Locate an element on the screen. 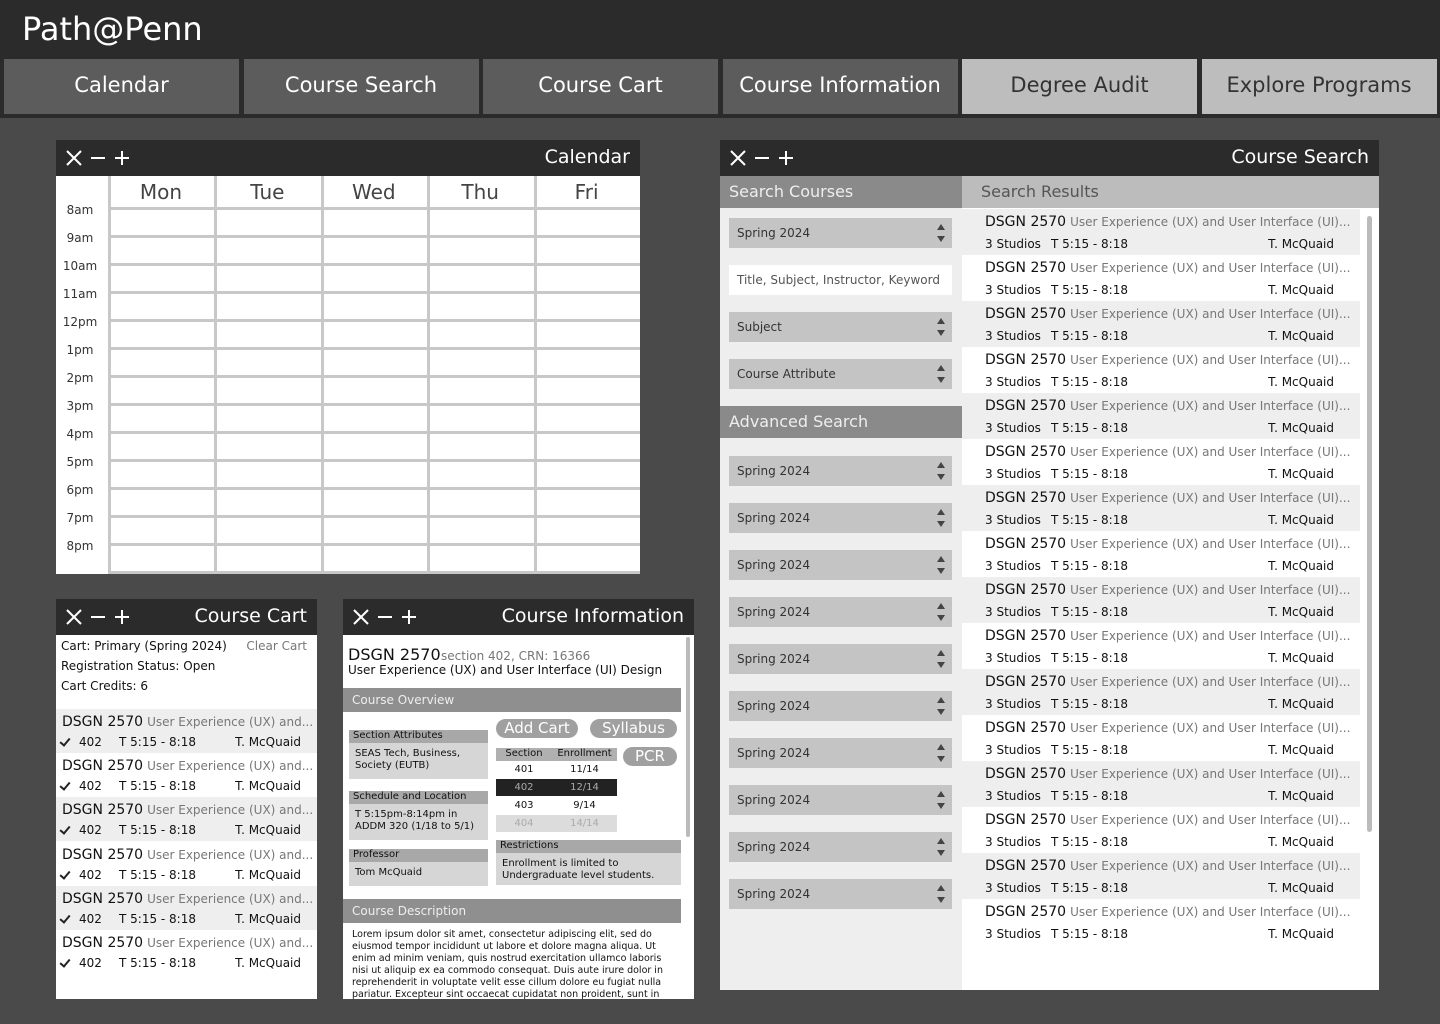 The height and width of the screenshot is (1024, 1440). time-label: 11am is located at coordinates (80, 294).